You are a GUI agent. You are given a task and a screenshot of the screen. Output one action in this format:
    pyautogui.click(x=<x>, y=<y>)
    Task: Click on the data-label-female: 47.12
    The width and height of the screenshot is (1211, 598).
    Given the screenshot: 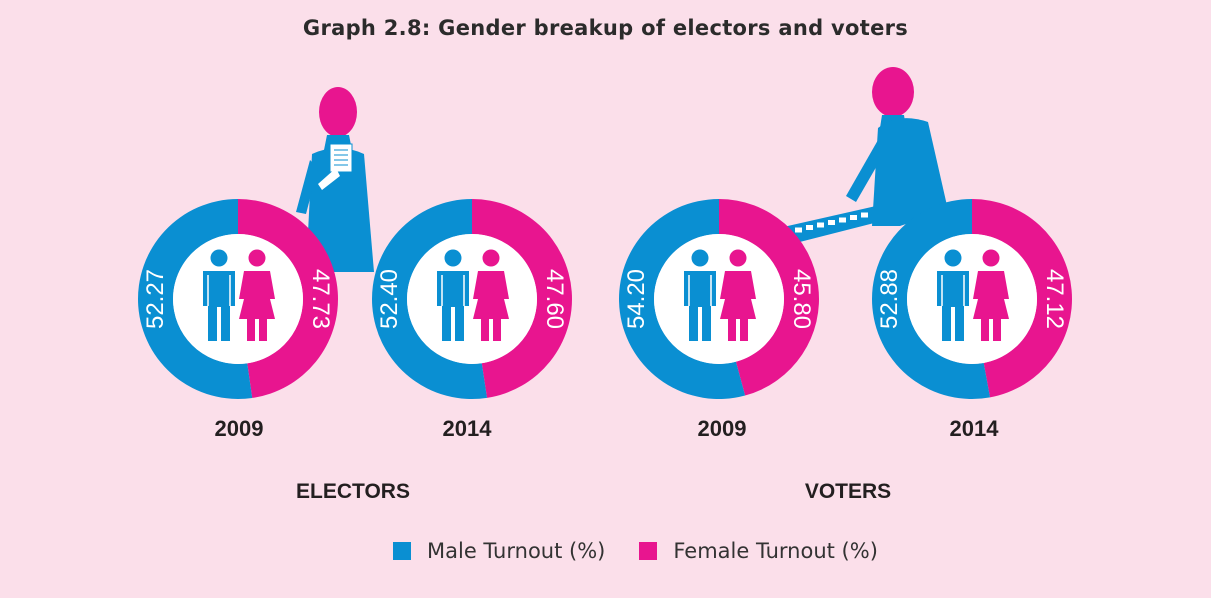 What is the action you would take?
    pyautogui.click(x=1054, y=299)
    